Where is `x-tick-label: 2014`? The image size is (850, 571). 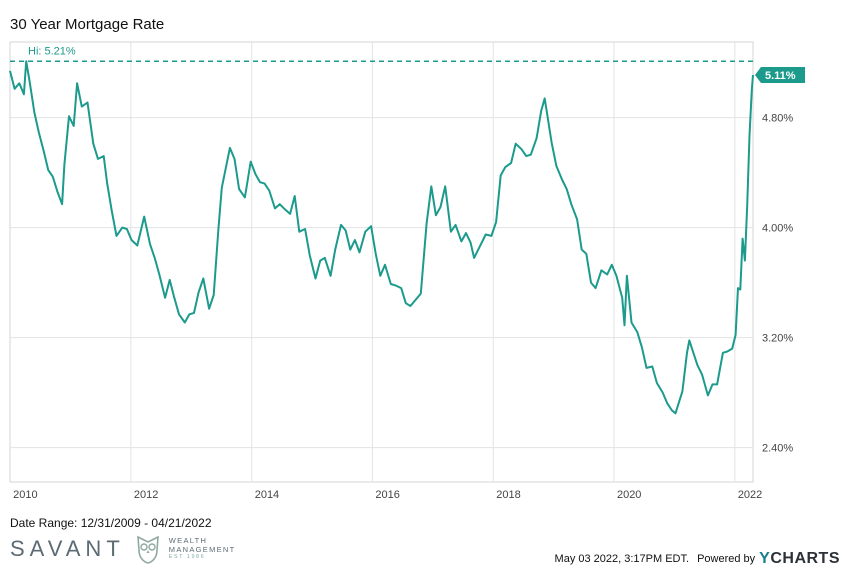
x-tick-label: 2014 is located at coordinates (267, 495).